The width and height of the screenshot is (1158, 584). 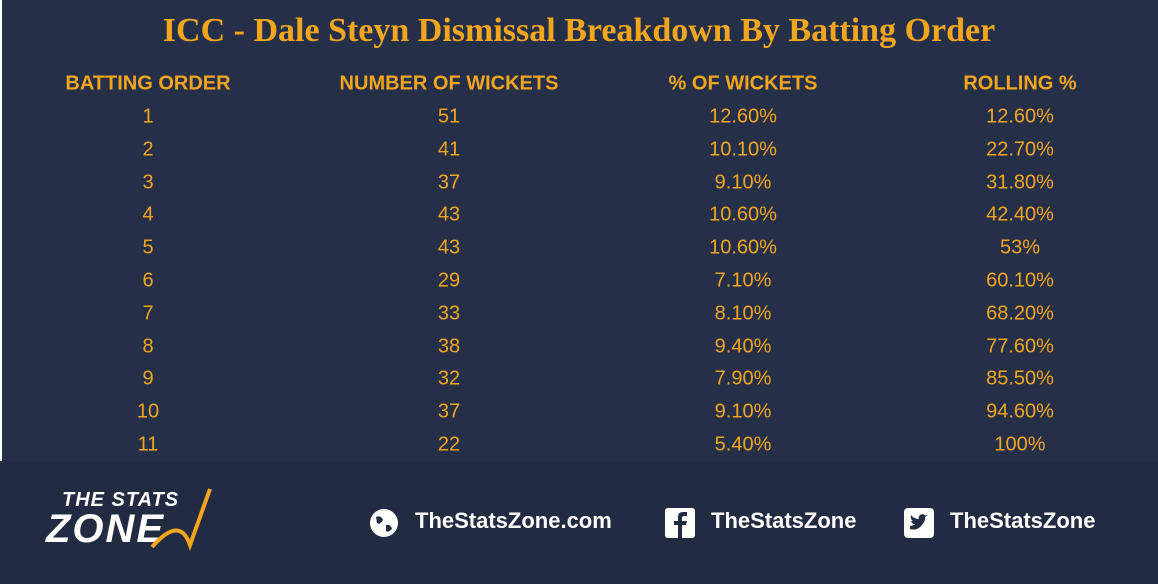 I want to click on table-cell: 41, so click(x=449, y=149).